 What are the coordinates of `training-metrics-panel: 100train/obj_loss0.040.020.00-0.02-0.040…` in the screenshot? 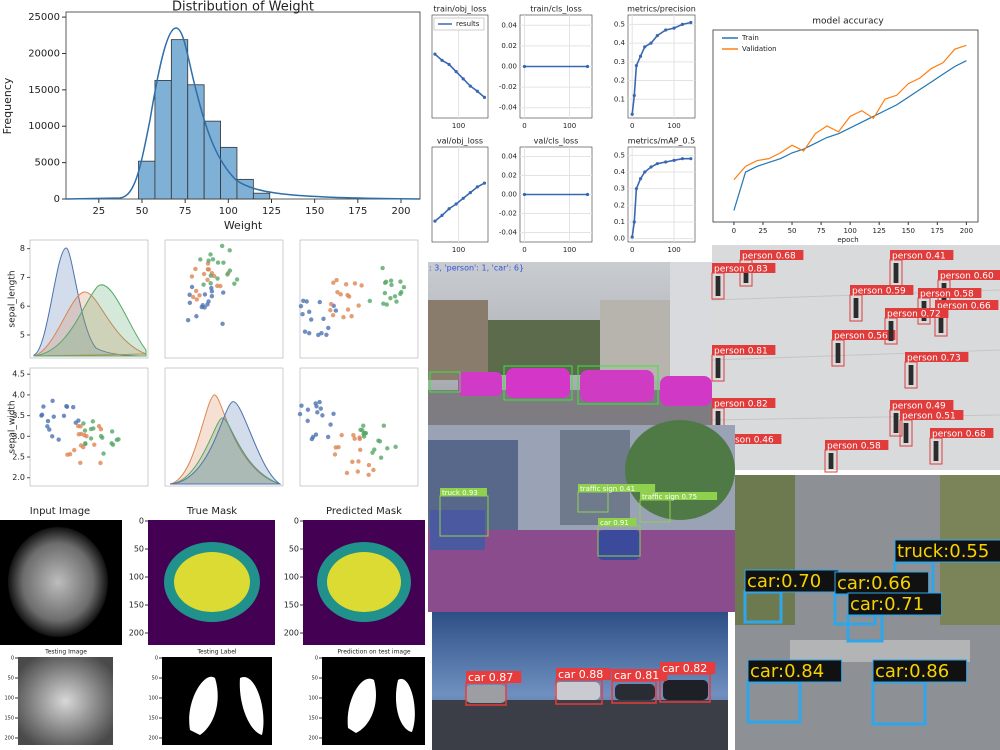 It's located at (568, 131).